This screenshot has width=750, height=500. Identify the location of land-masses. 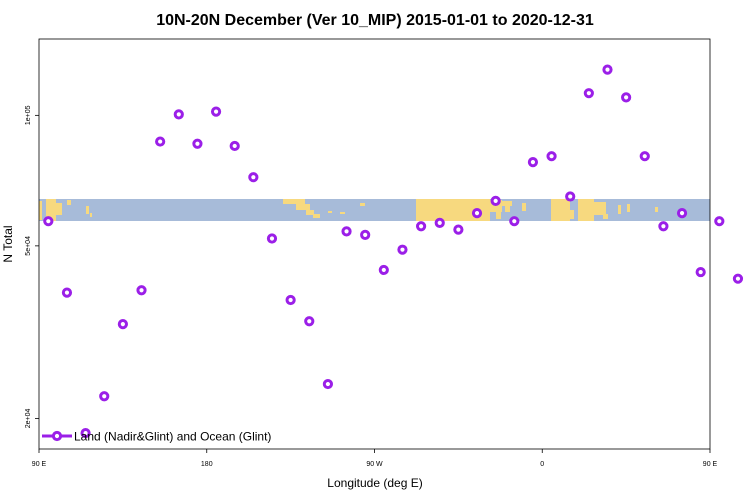
(348, 210).